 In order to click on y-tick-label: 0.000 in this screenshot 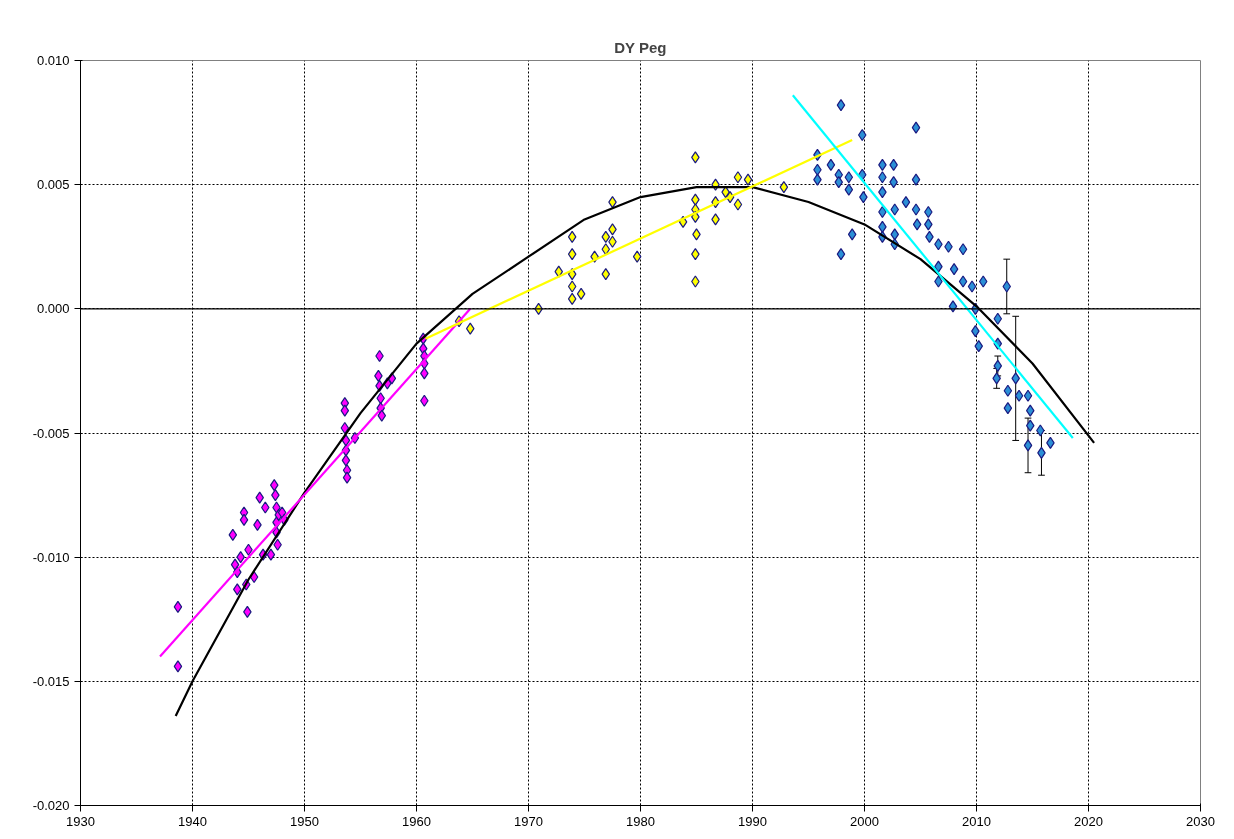, I will do `click(53, 309)`.